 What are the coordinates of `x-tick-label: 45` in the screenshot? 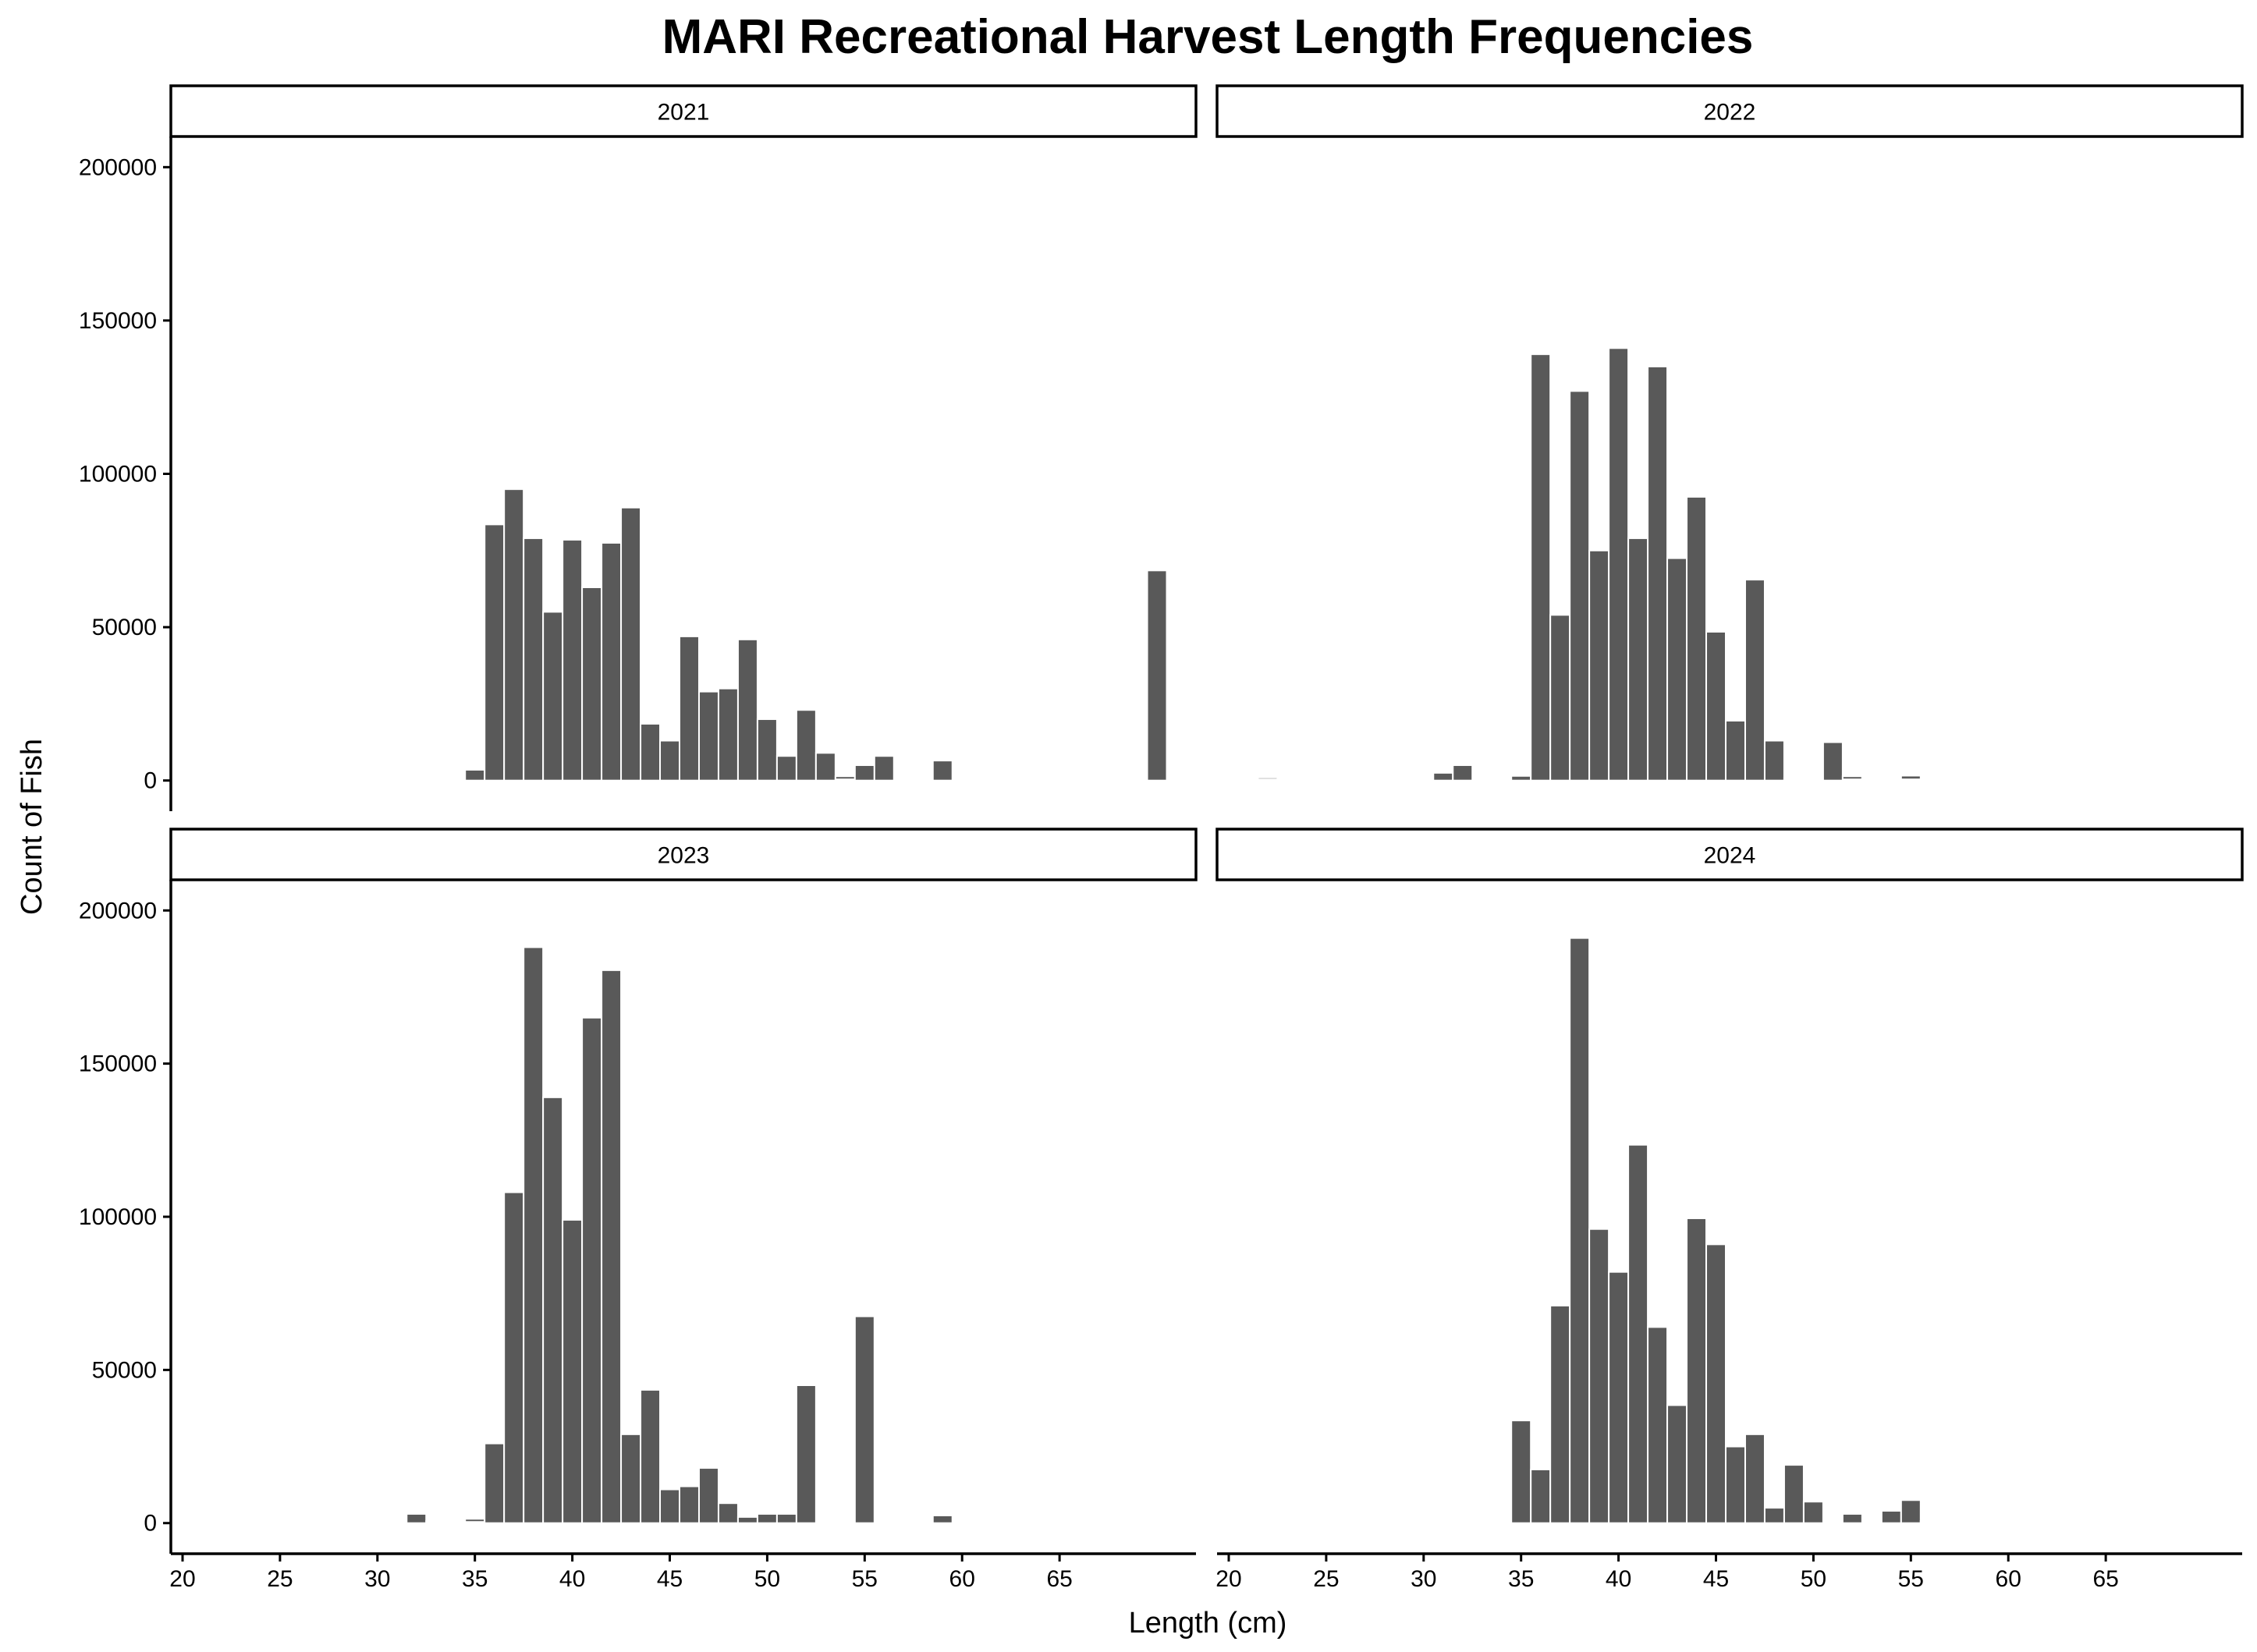 It's located at (670, 1579).